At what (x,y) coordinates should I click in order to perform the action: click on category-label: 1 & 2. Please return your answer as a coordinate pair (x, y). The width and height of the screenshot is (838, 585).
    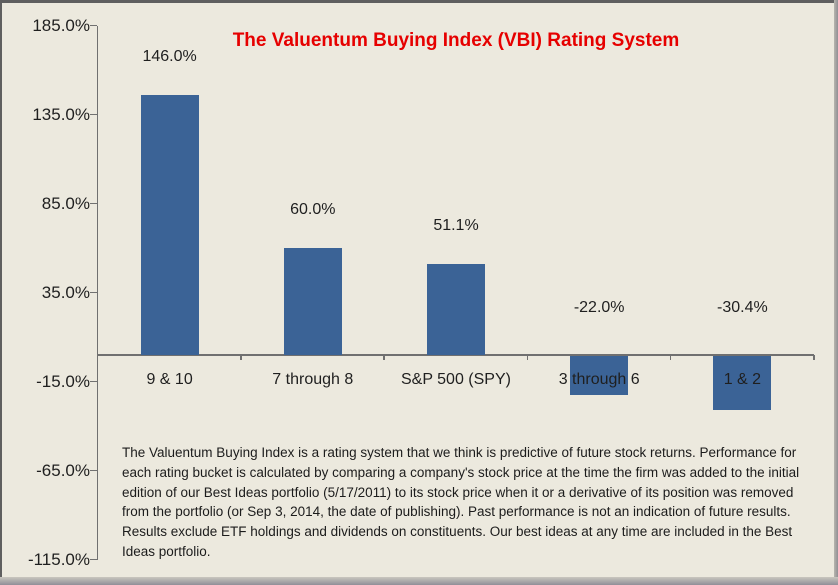
    Looking at the image, I should click on (742, 379).